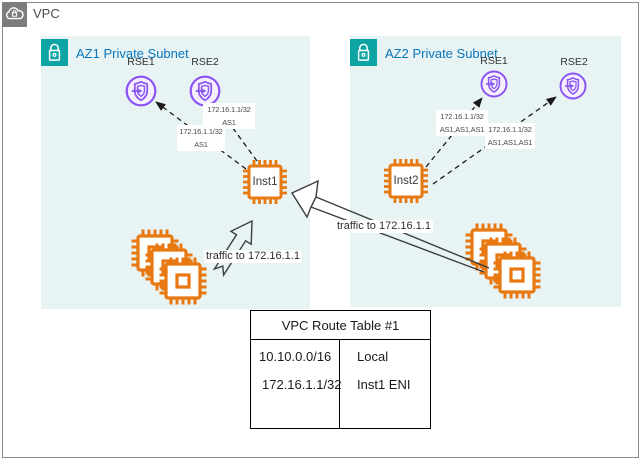 The height and width of the screenshot is (462, 642). What do you see at coordinates (384, 384) in the screenshot?
I see `route-target: Inst1 ENI` at bounding box center [384, 384].